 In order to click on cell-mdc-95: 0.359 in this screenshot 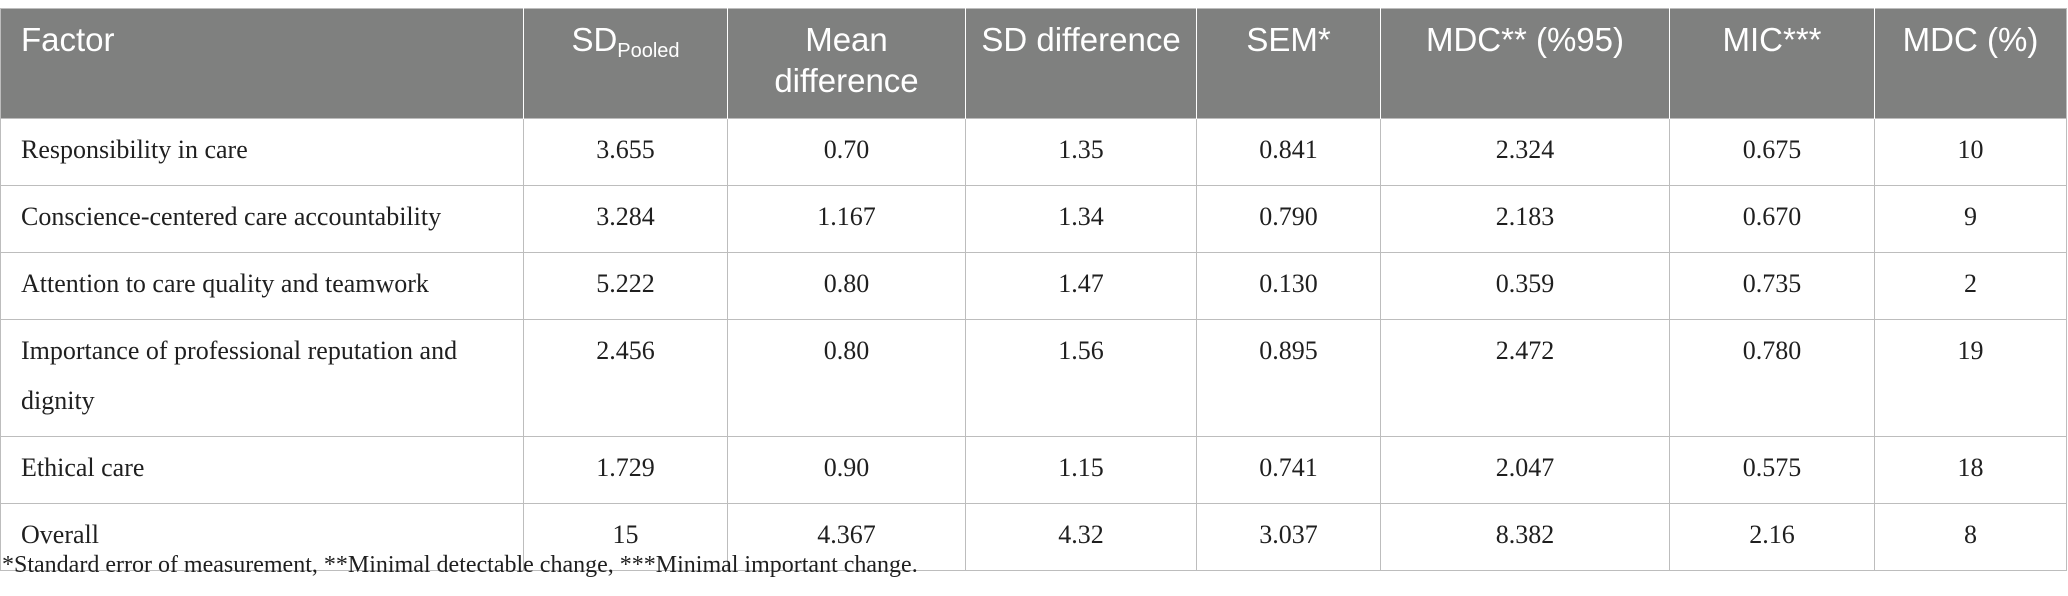, I will do `click(1525, 286)`.